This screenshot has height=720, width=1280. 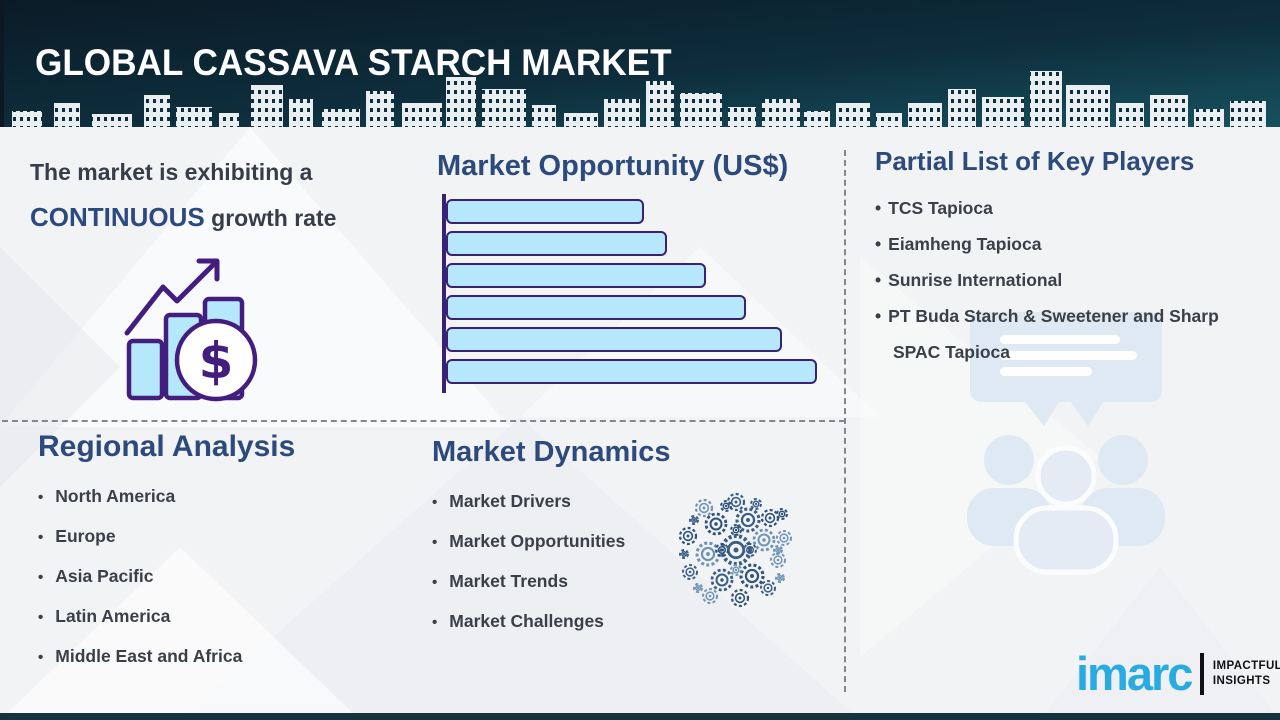 What do you see at coordinates (500, 581) in the screenshot?
I see `list-item: • Market Trends` at bounding box center [500, 581].